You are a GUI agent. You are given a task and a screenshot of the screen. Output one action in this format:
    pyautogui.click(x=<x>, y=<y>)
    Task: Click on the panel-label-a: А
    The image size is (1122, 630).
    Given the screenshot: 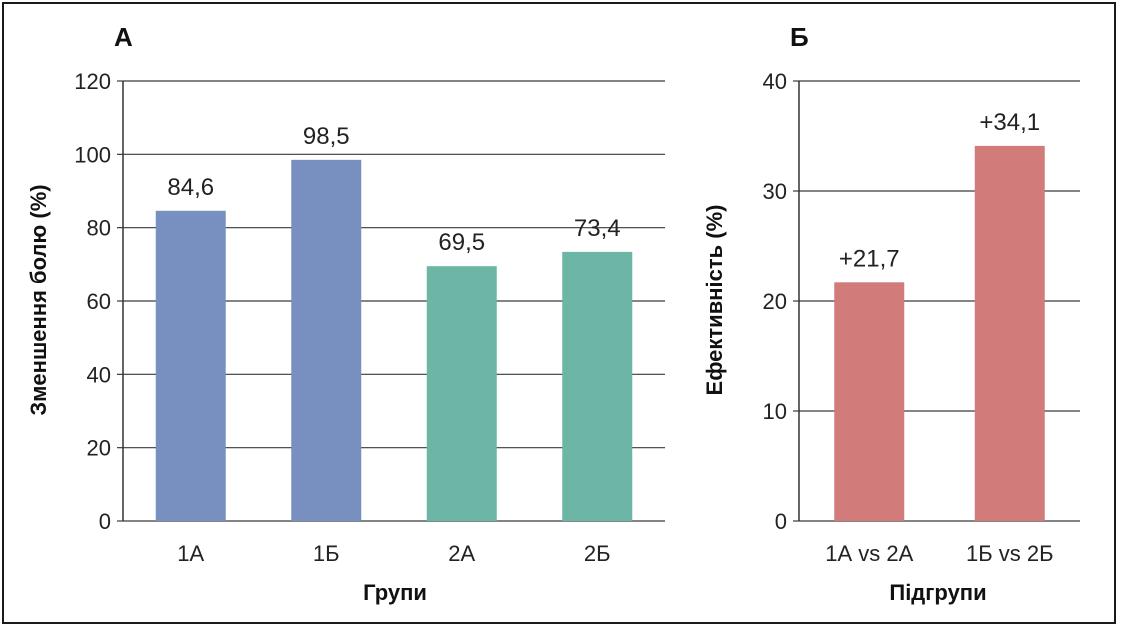 What is the action you would take?
    pyautogui.click(x=123, y=37)
    